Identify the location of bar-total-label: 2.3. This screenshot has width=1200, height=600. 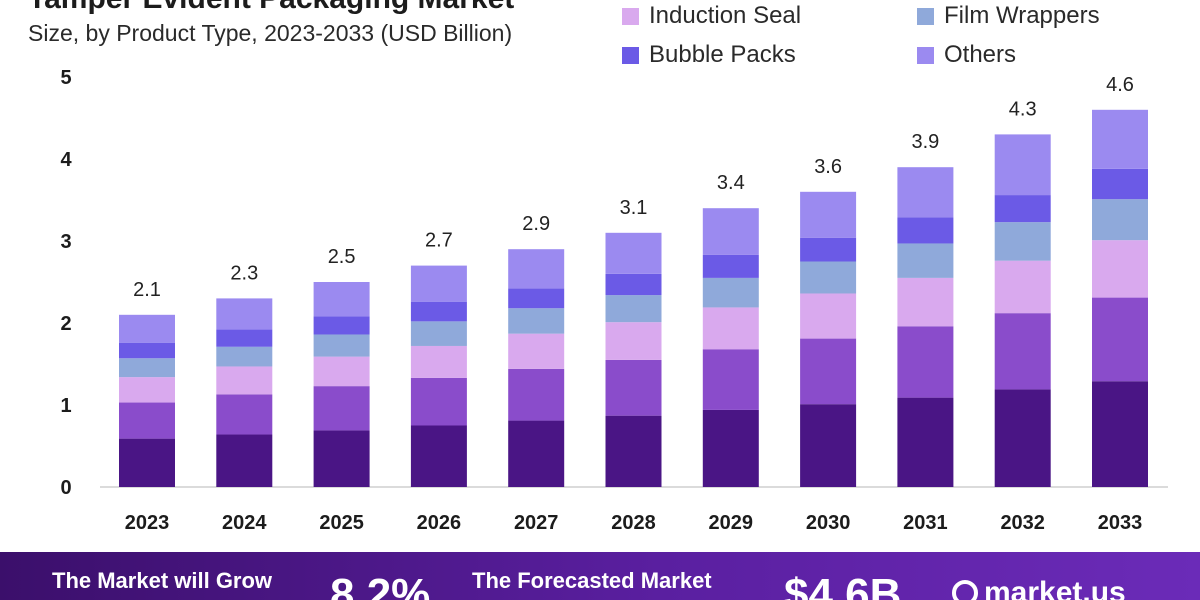
(244, 273).